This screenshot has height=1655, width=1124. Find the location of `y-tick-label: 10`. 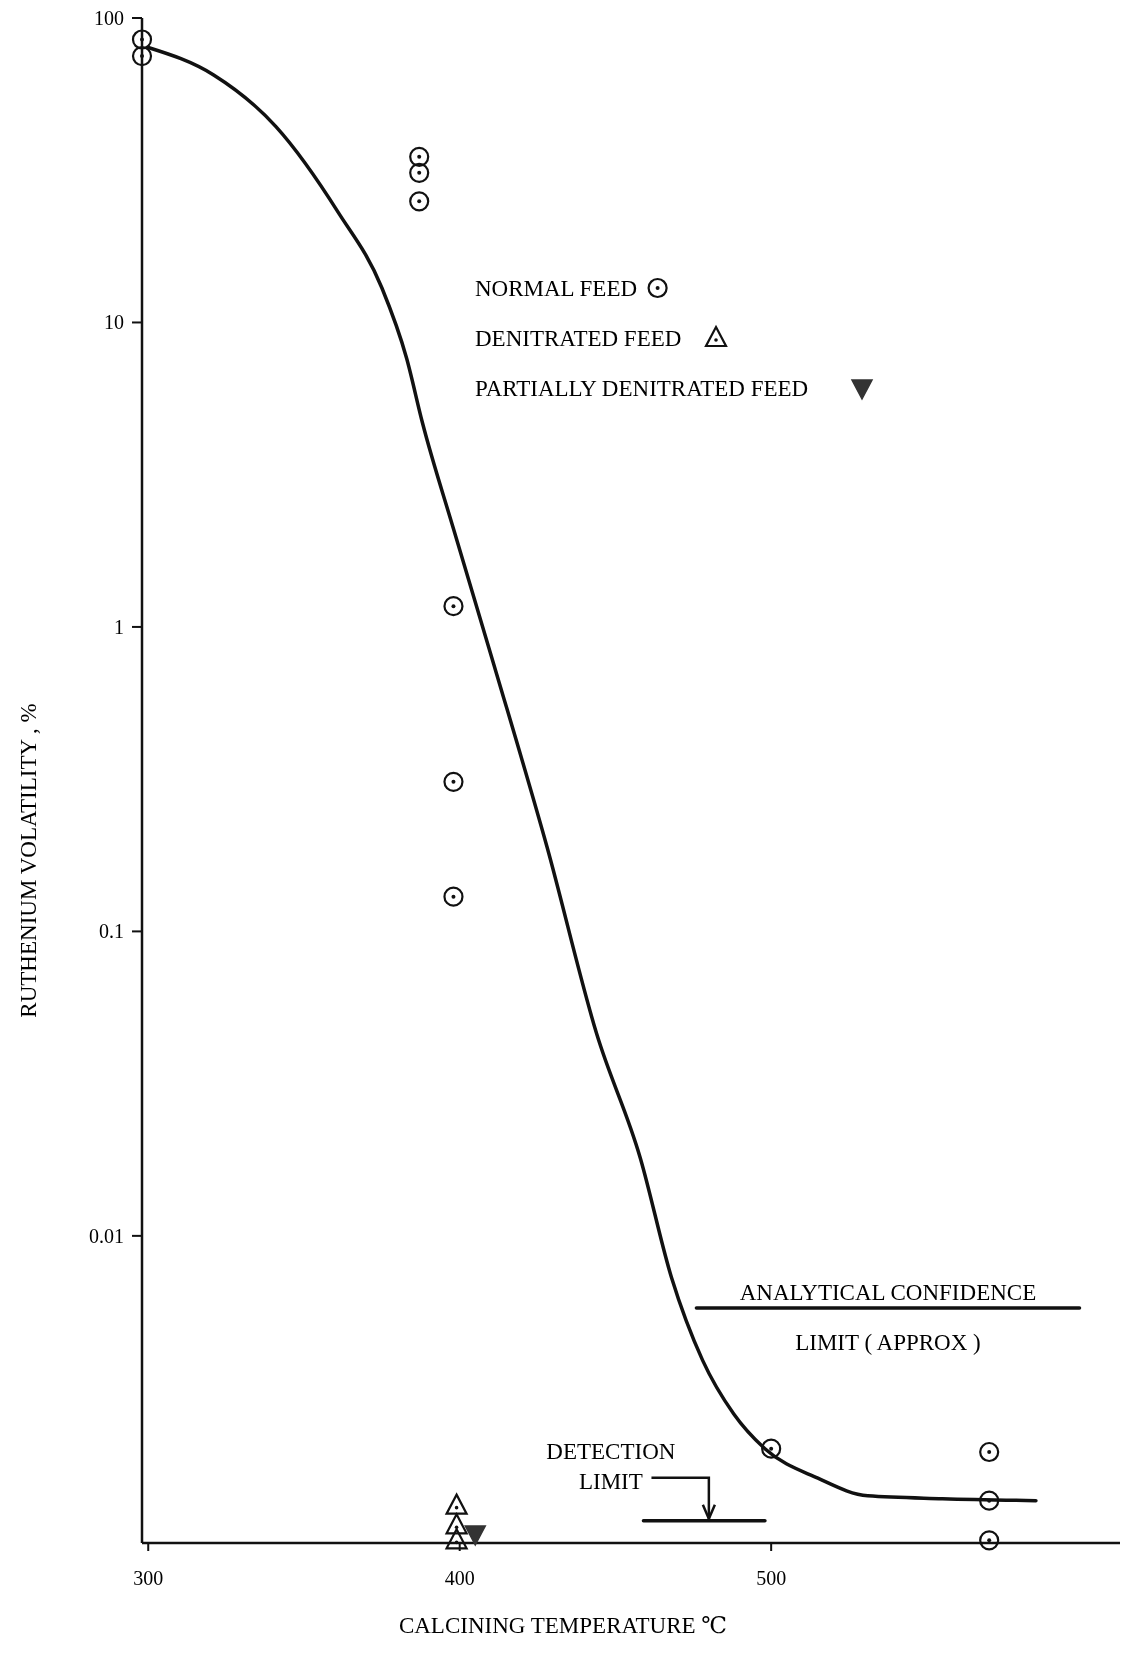

y-tick-label: 10 is located at coordinates (114, 322).